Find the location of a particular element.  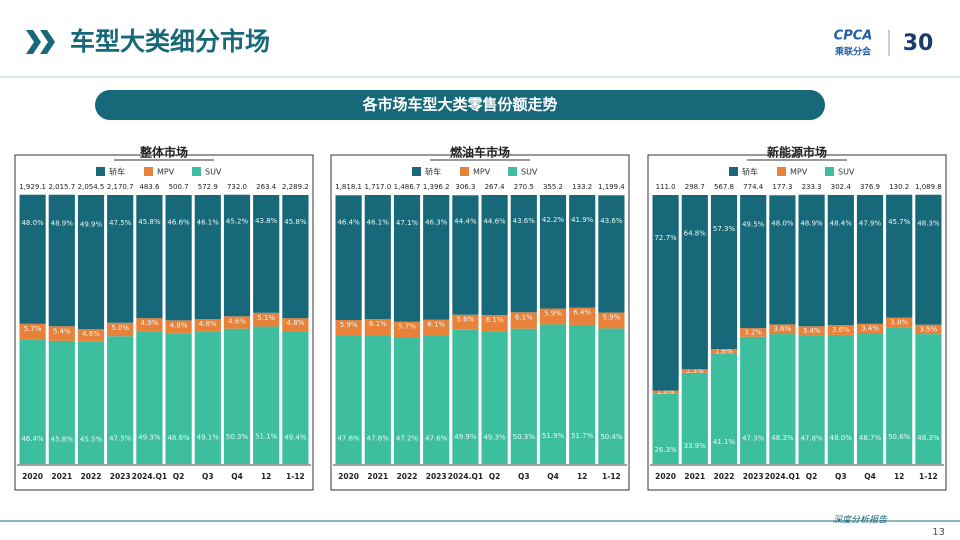

data-label: 33.9% is located at coordinates (695, 446).